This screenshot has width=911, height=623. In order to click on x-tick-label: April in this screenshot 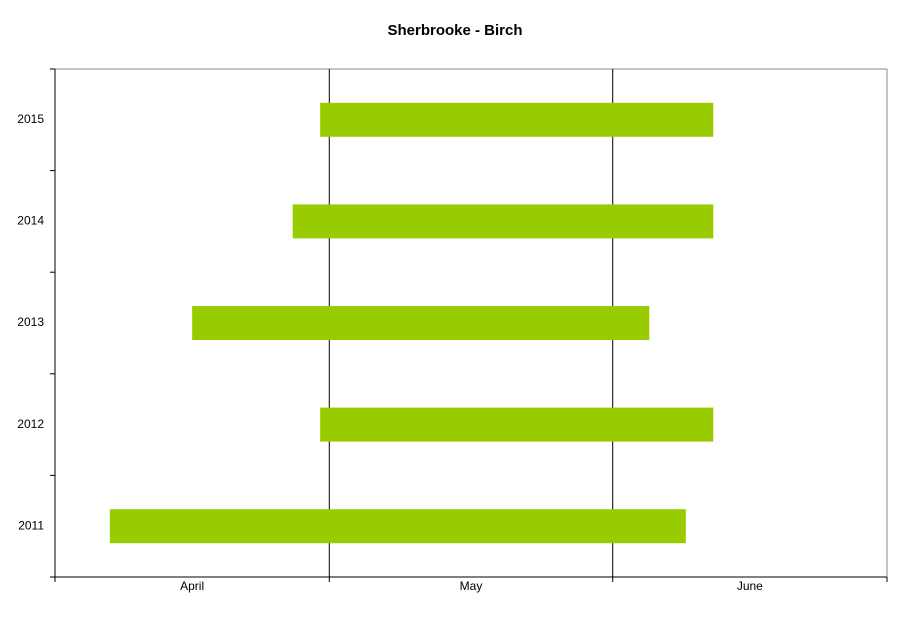, I will do `click(192, 586)`.